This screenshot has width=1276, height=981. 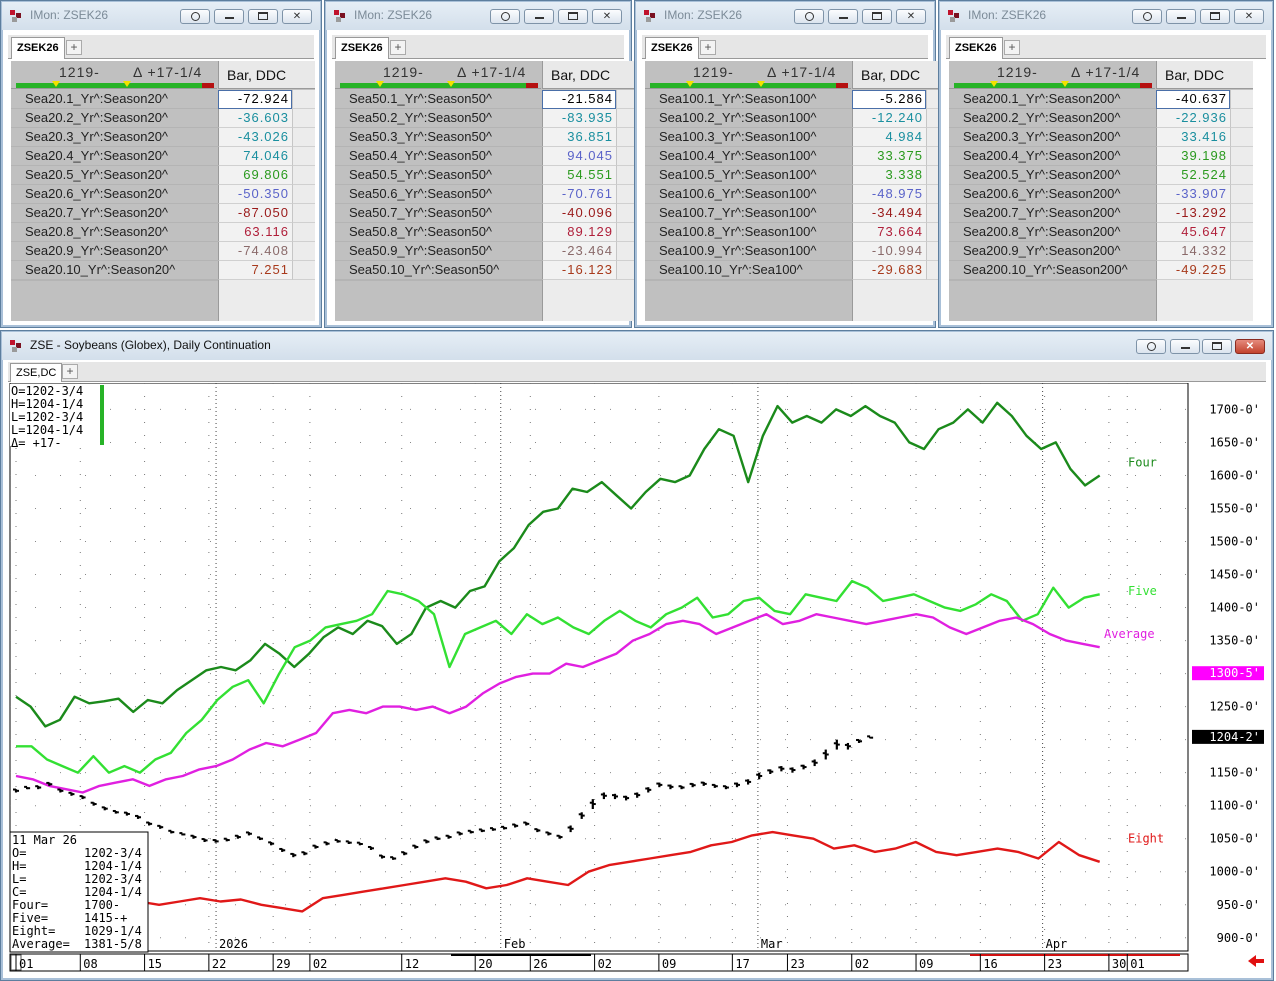 What do you see at coordinates (163, 175) in the screenshot?
I see `table-row: Sea20.5_Yr^:Season20^ 69.806` at bounding box center [163, 175].